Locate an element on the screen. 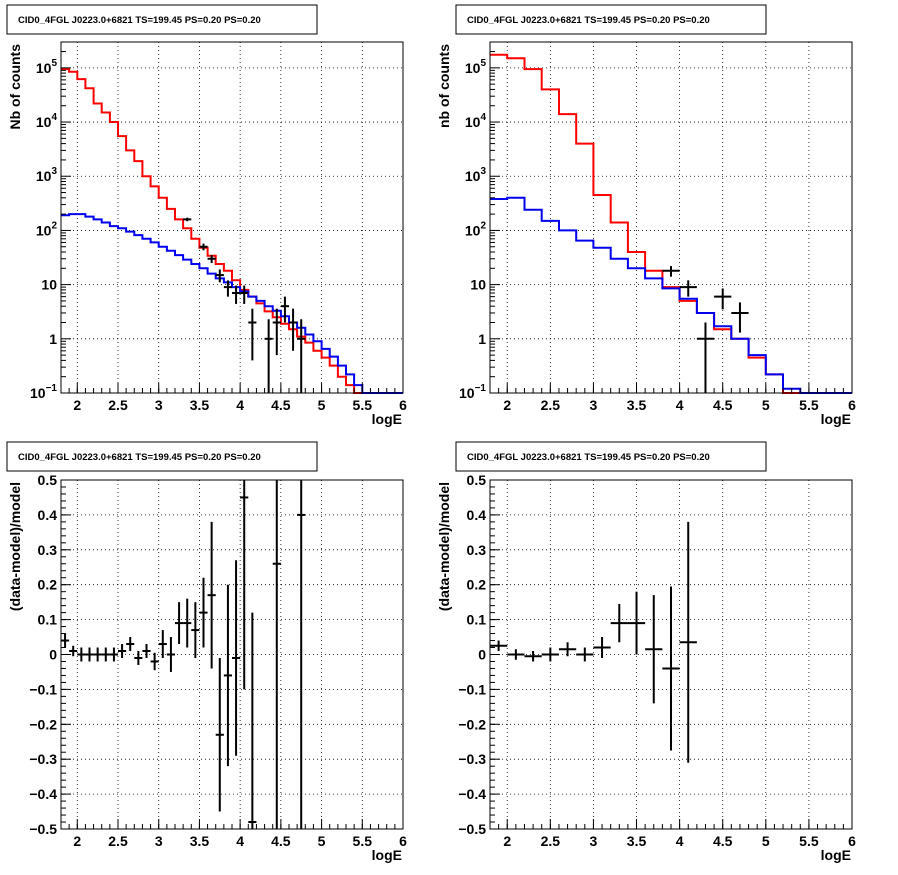 This screenshot has width=898, height=875. y-tick-label: 0.2 is located at coordinates (48, 585).